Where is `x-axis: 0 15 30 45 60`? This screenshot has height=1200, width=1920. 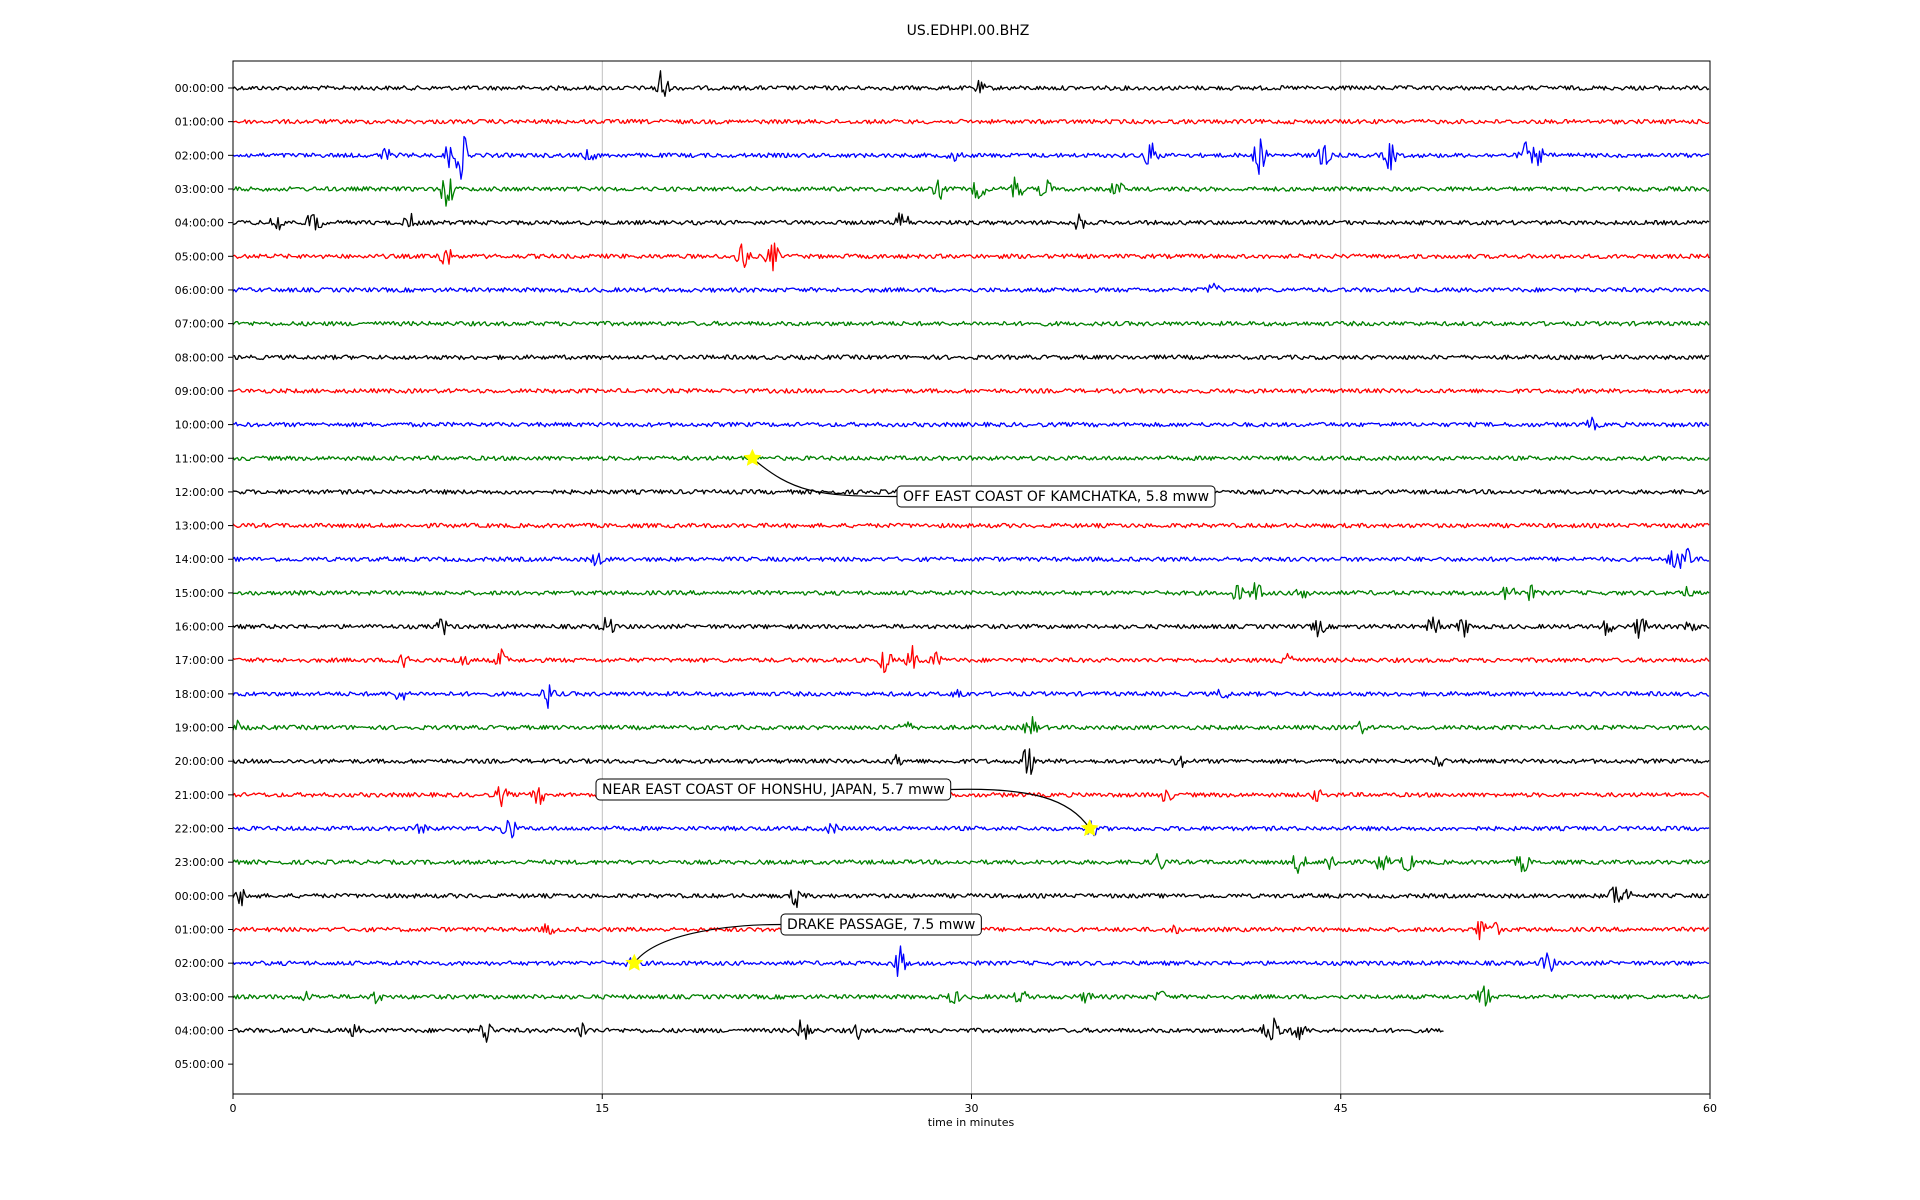 x-axis: 0 15 30 45 60 is located at coordinates (973, 1104).